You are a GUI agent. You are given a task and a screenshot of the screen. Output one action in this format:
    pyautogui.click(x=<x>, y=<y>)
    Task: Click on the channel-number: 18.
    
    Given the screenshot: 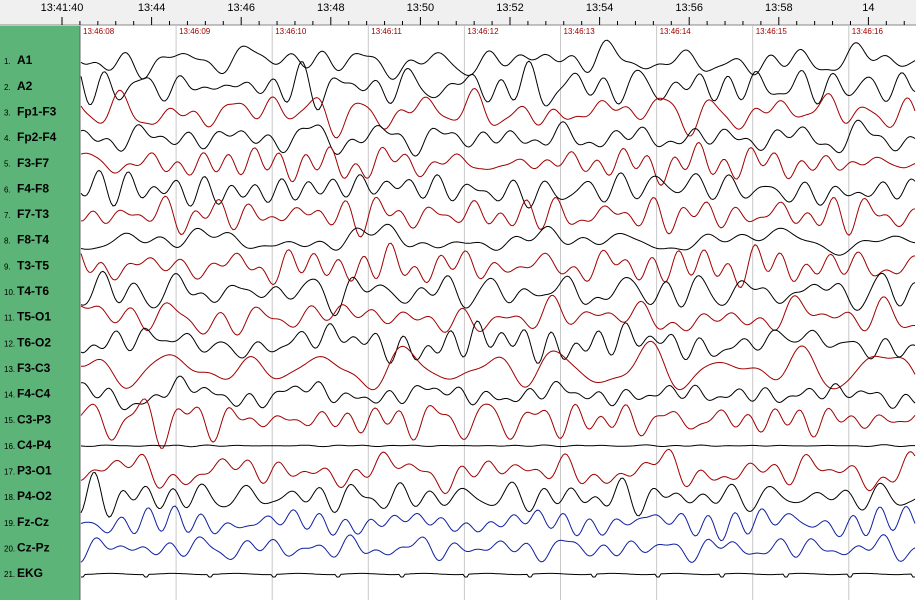 What is the action you would take?
    pyautogui.click(x=9, y=497)
    